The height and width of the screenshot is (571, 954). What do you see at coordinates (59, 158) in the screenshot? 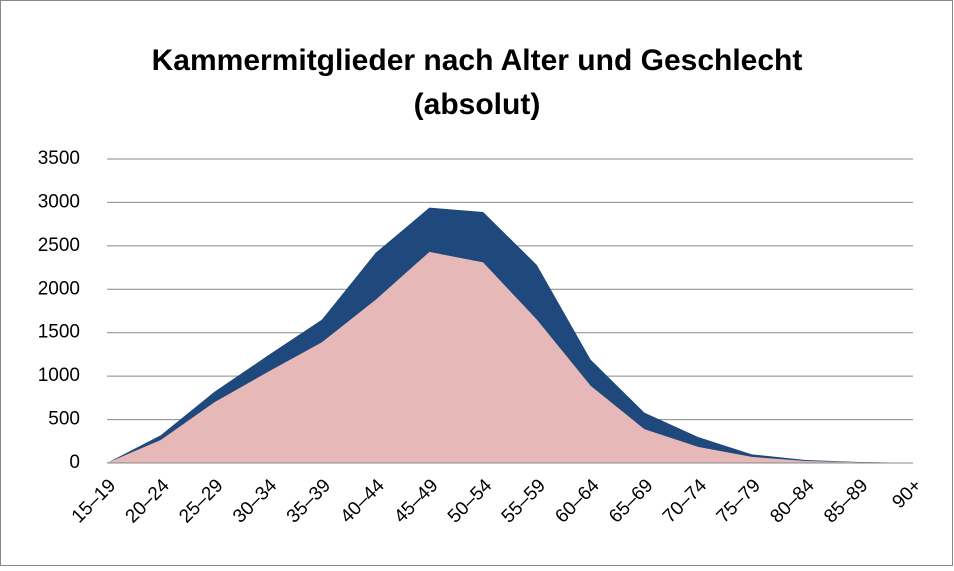
I see `y-tick-label: 3500` at bounding box center [59, 158].